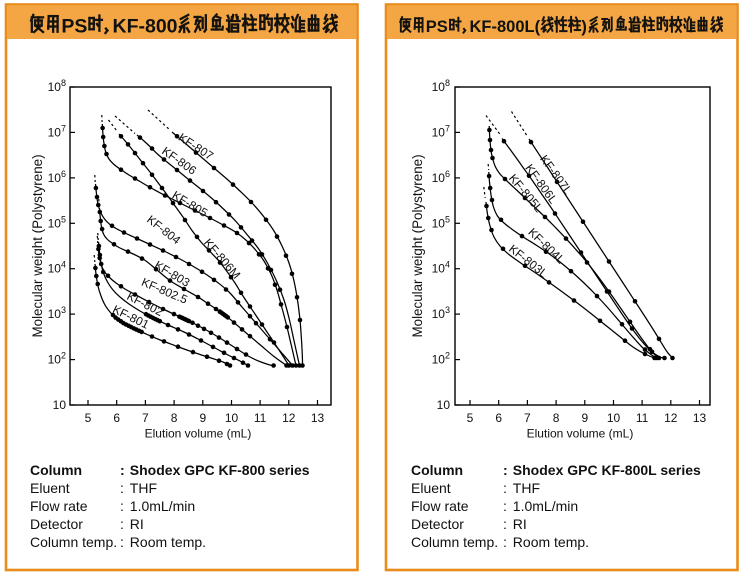  Describe the element at coordinates (220, 470) in the screenshot. I see `svg-text: Shodex GPC KF-800 series` at that location.